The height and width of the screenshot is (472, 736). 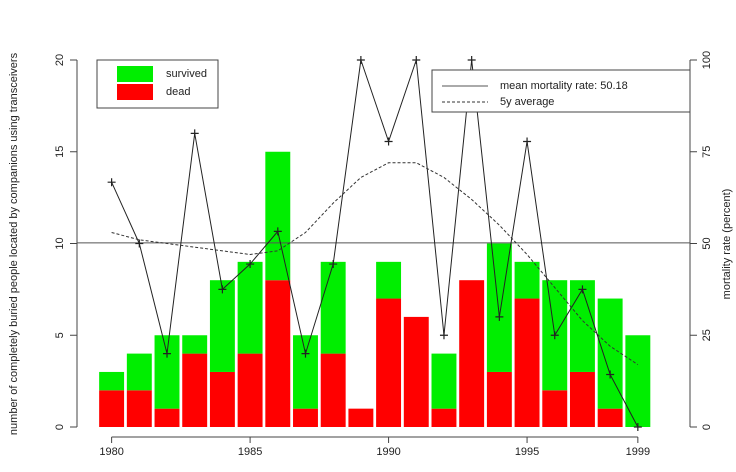 I want to click on y2-tick-label: 100, so click(x=707, y=60).